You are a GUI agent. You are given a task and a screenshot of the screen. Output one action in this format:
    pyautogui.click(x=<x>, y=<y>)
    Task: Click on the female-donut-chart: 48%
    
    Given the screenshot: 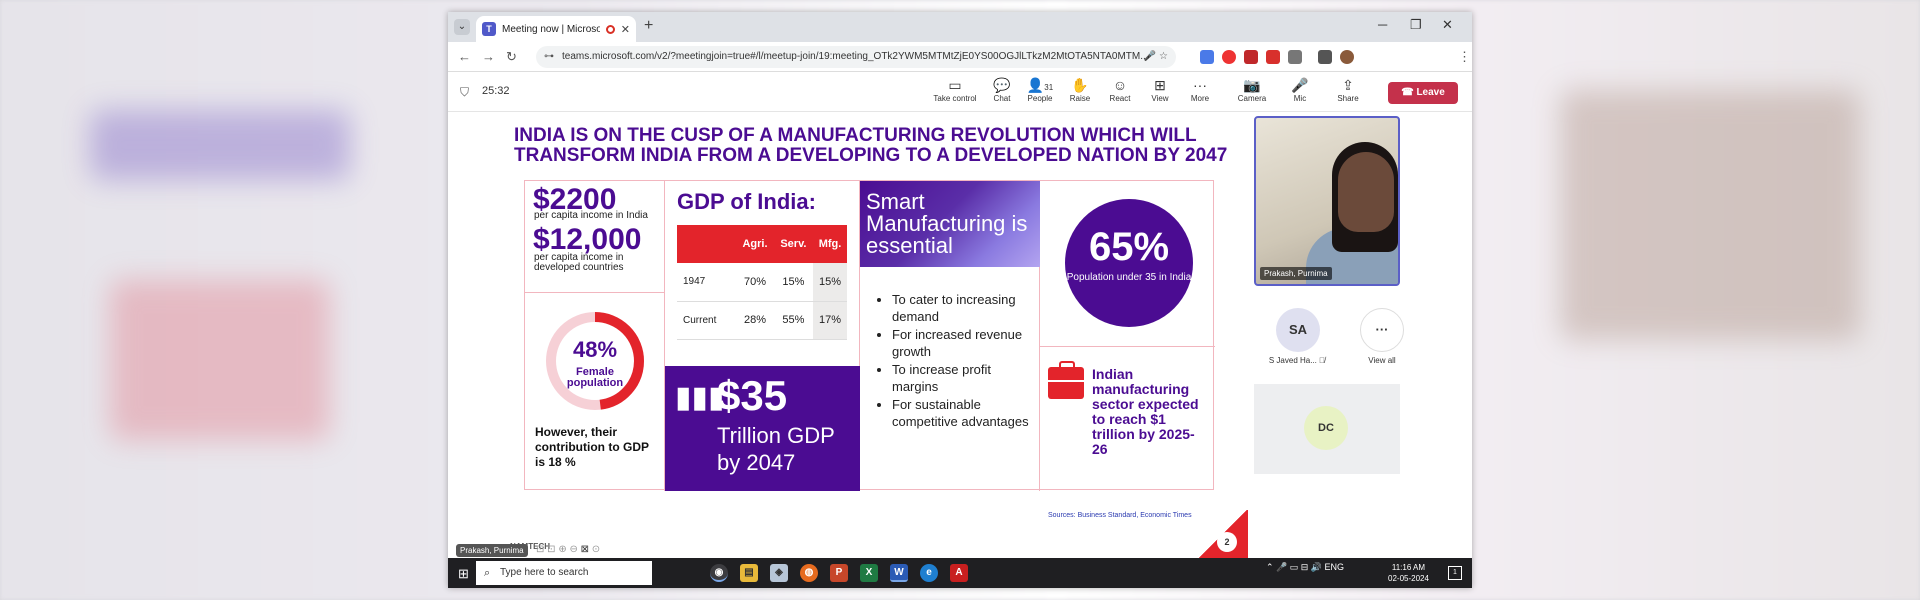 What is the action you would take?
    pyautogui.click(x=595, y=361)
    